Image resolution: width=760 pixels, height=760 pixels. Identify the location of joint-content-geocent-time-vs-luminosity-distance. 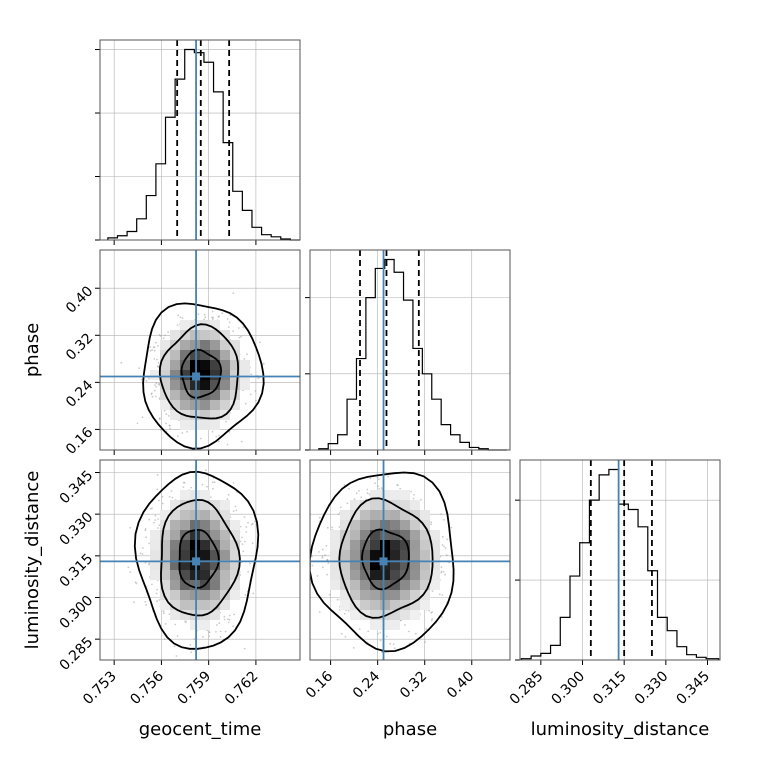
(193, 563).